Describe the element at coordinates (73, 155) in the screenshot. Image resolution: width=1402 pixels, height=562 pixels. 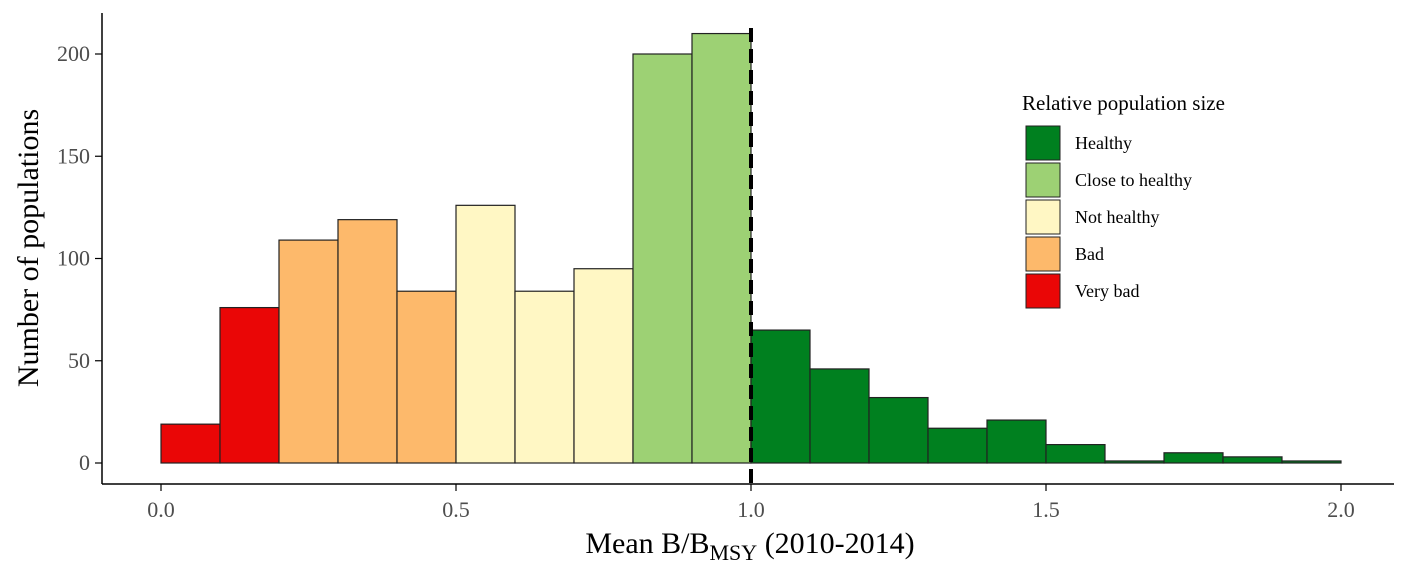
I see `y-tick-label: 150` at that location.